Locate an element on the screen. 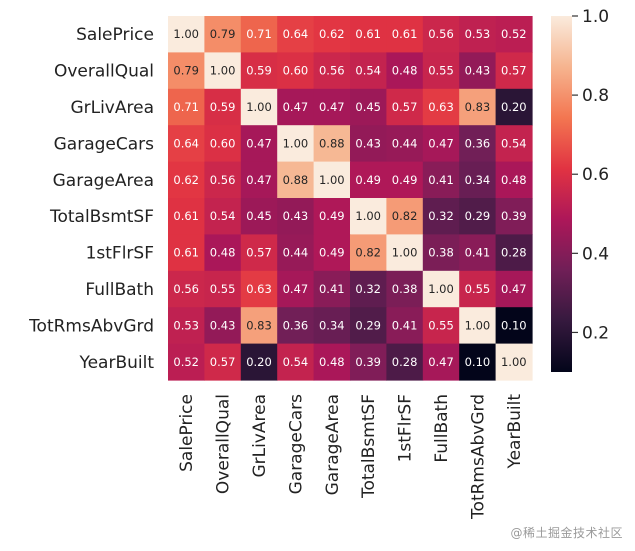 This screenshot has height=551, width=635. cell-value-garagearea-yearbuilt: 0.48 is located at coordinates (514, 180).